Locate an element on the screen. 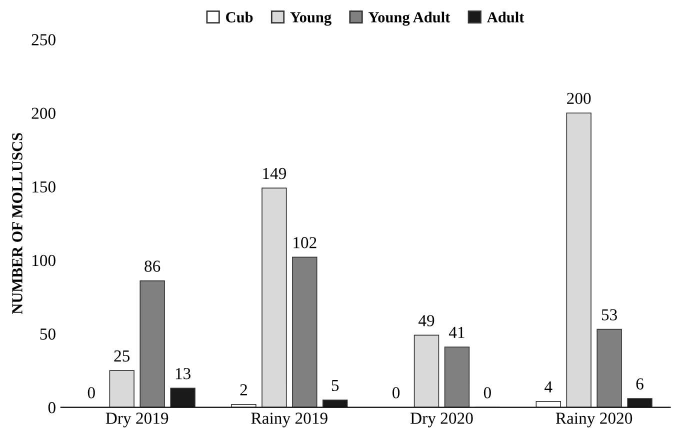 The height and width of the screenshot is (438, 677). y-axis-title: NUMBER OF MOLLUSCS is located at coordinates (17, 223).